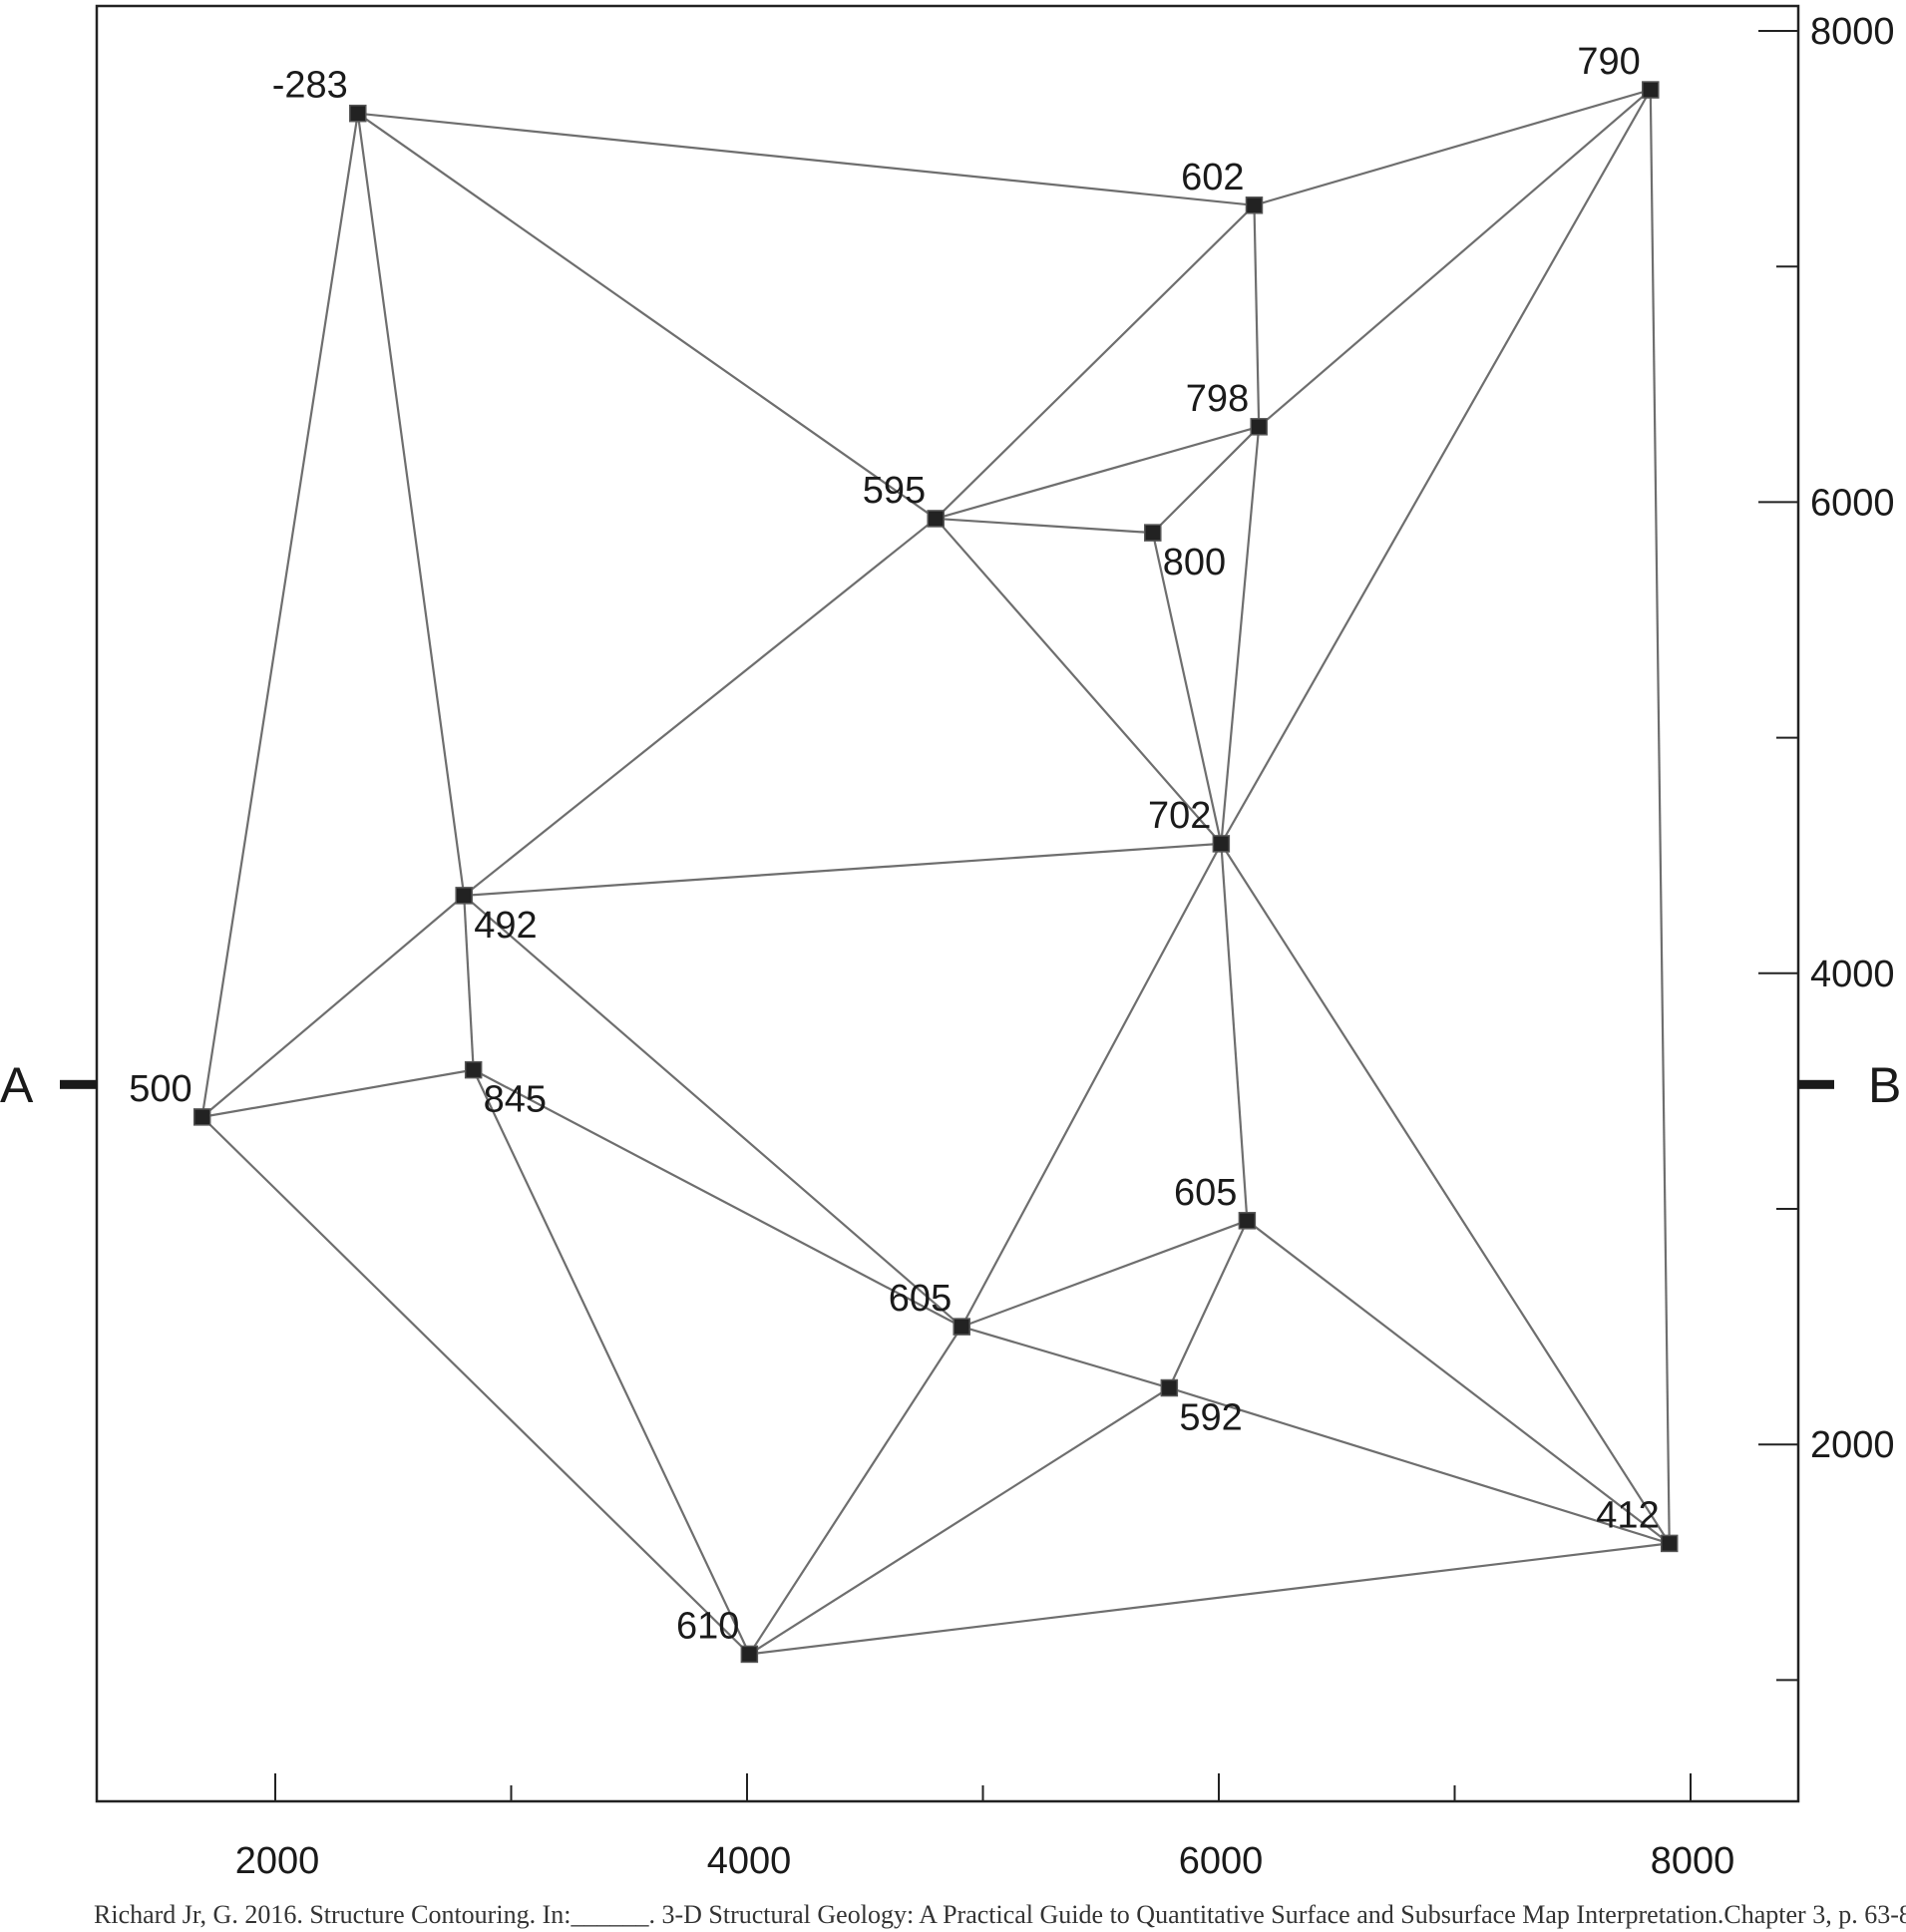  Describe the element at coordinates (1816, 1084) in the screenshot. I see `section-tick-b` at that location.